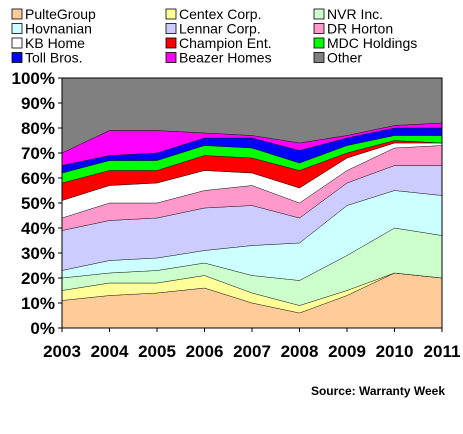 Image resolution: width=463 pixels, height=434 pixels. Describe the element at coordinates (347, 351) in the screenshot. I see `x-tick-label: 2009` at that location.